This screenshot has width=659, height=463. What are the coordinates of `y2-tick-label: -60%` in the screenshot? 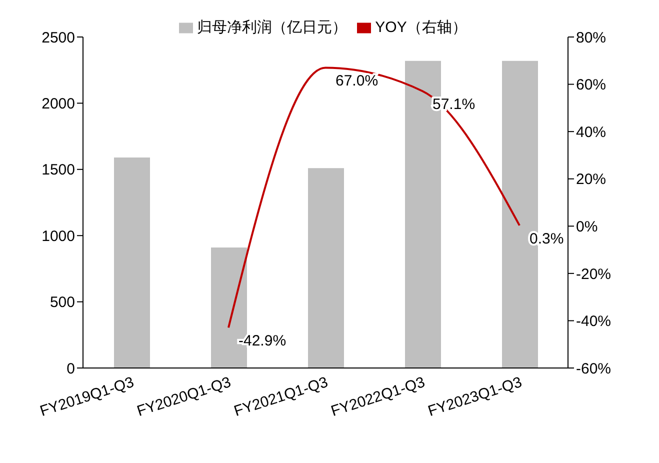 It's located at (594, 369).